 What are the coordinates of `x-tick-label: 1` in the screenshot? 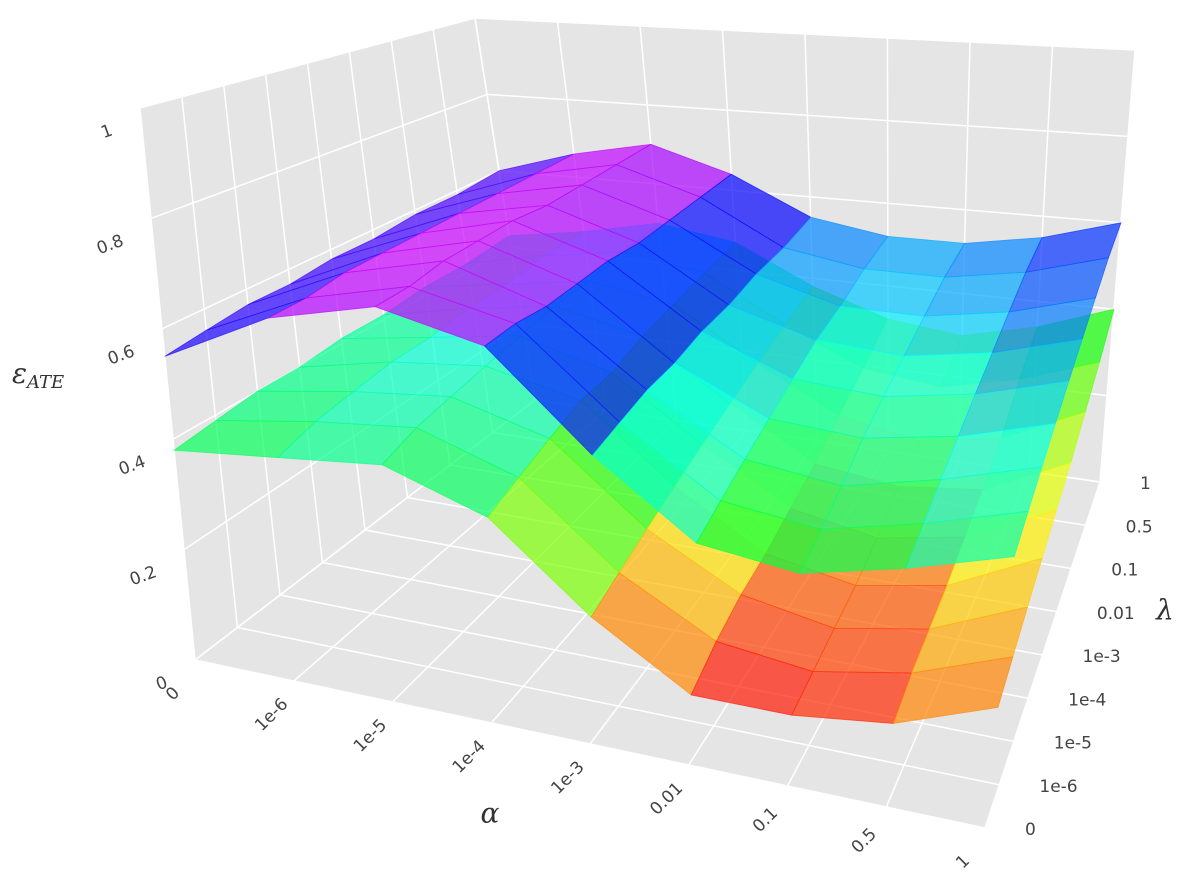 It's located at (963, 862).